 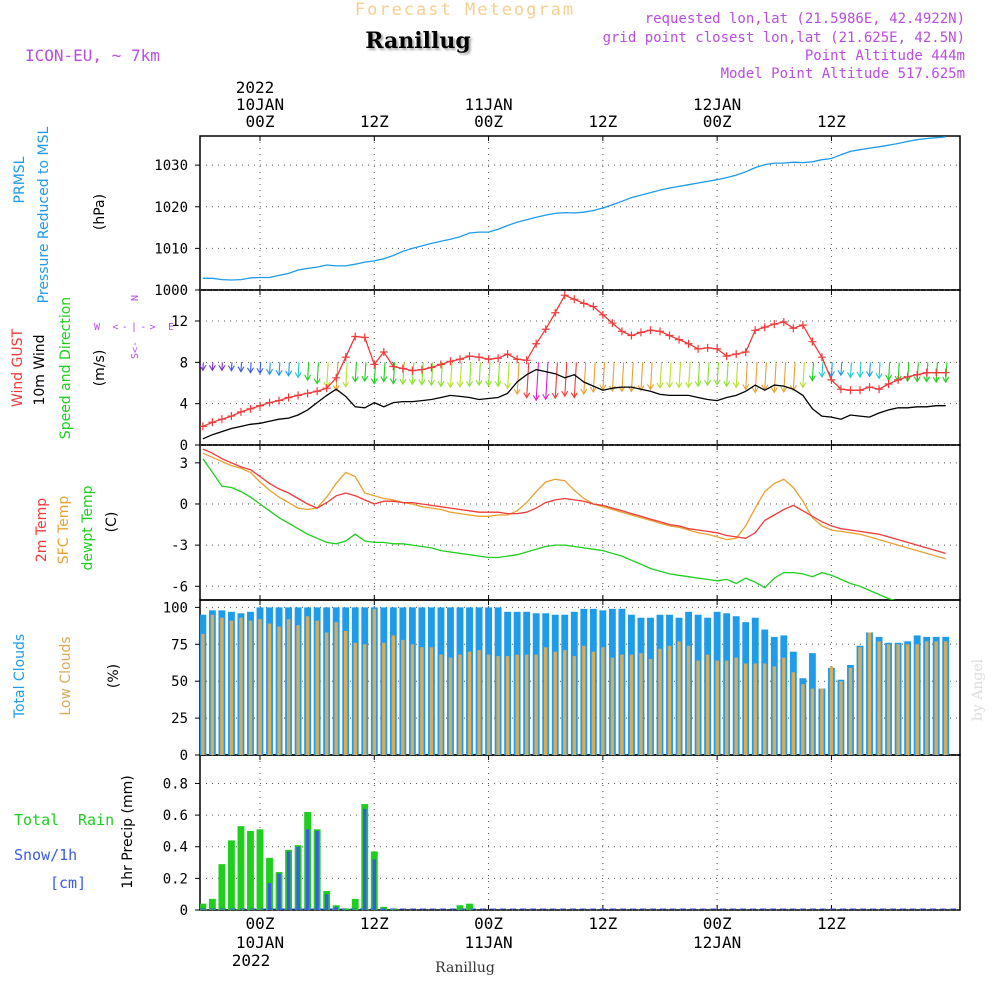 What do you see at coordinates (374, 923) in the screenshot?
I see `bottom-hour-label: 12Z` at bounding box center [374, 923].